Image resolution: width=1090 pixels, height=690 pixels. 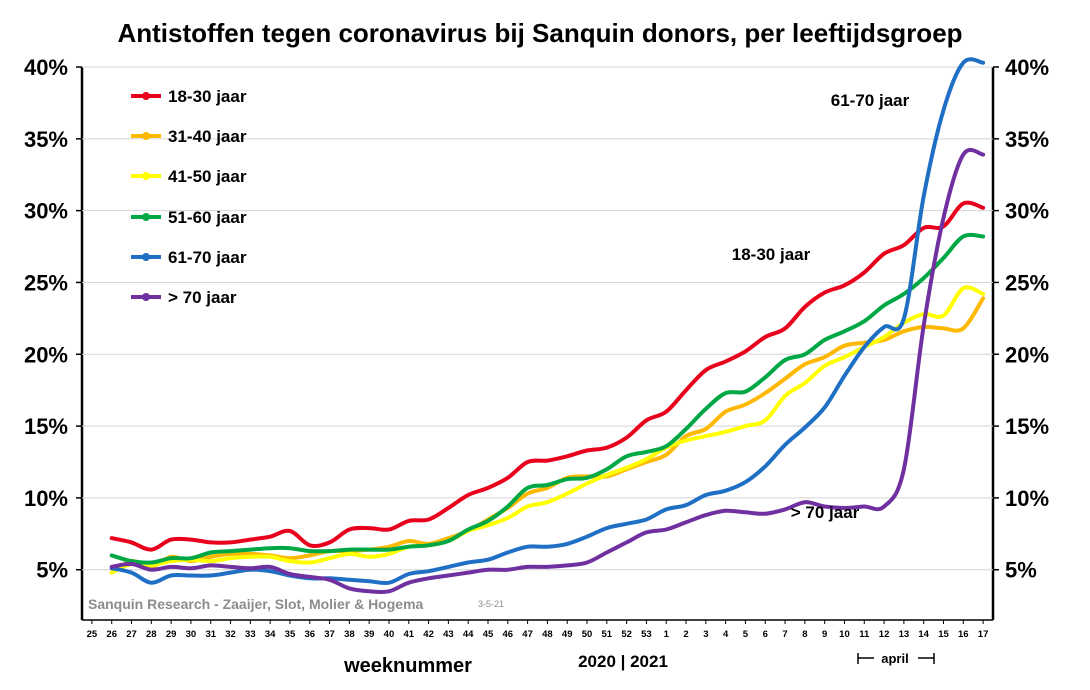 What do you see at coordinates (825, 512) in the screenshot?
I see `annotation-label: > 70 jaar` at bounding box center [825, 512].